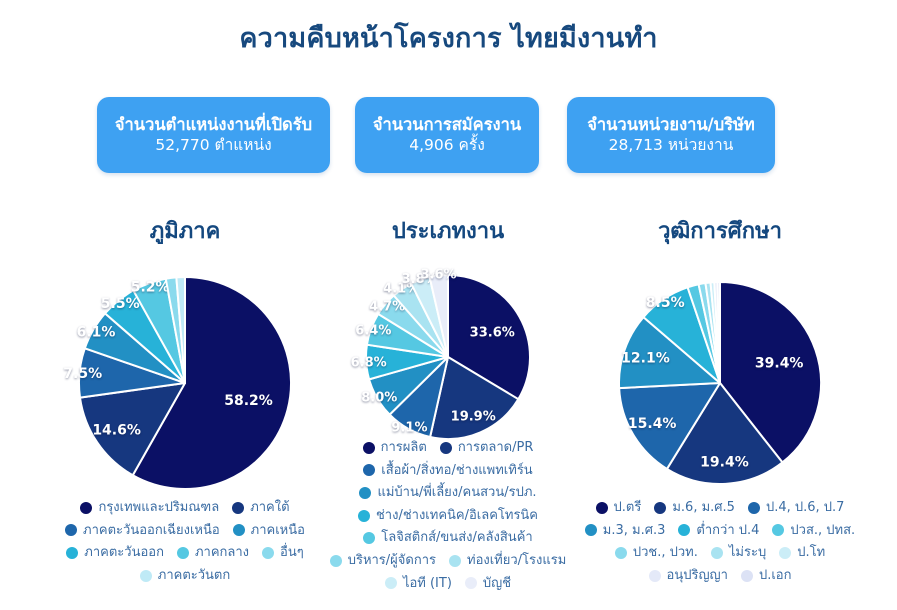 Image resolution: width=897 pixels, height=610 pixels. What do you see at coordinates (457, 515) in the screenshot?
I see `legend-label: ช่าง/ช่างเทคนิค/อิเลคโทรนิค` at bounding box center [457, 515].